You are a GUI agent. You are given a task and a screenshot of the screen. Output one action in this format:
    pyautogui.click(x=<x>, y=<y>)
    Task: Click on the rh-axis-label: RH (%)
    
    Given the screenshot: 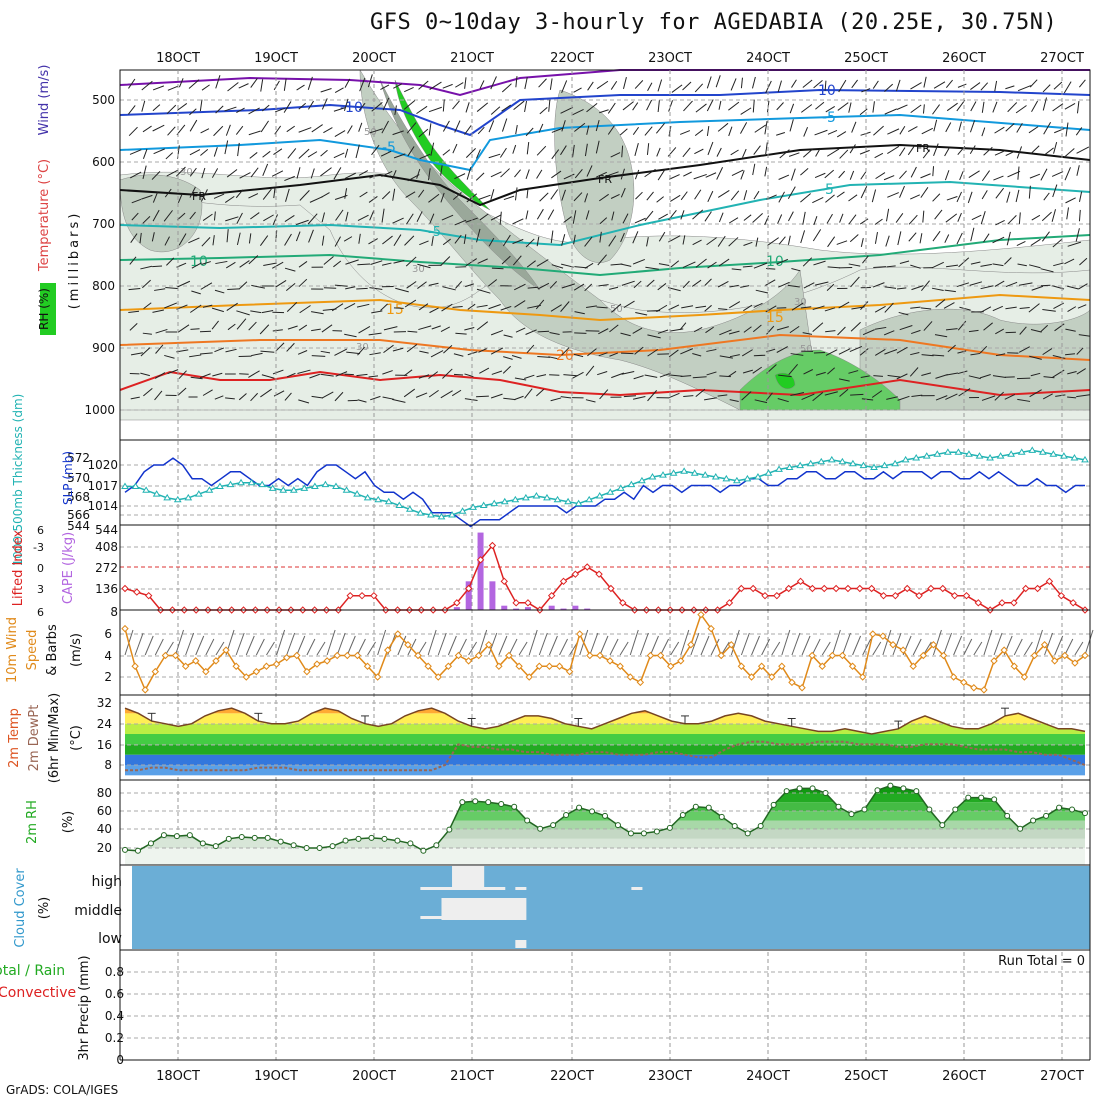 What is the action you would take?
    pyautogui.click(x=44, y=309)
    